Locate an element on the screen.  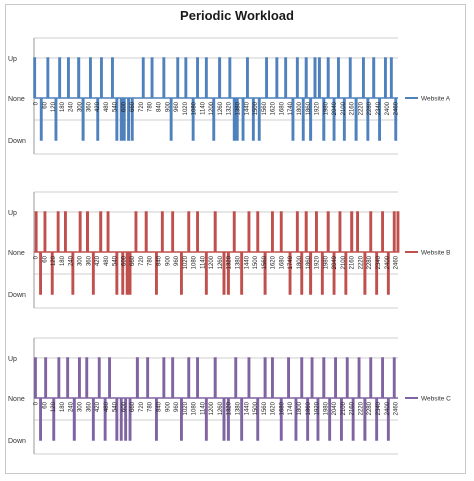
x-tick-label: 1440 is located at coordinates (247, 408).